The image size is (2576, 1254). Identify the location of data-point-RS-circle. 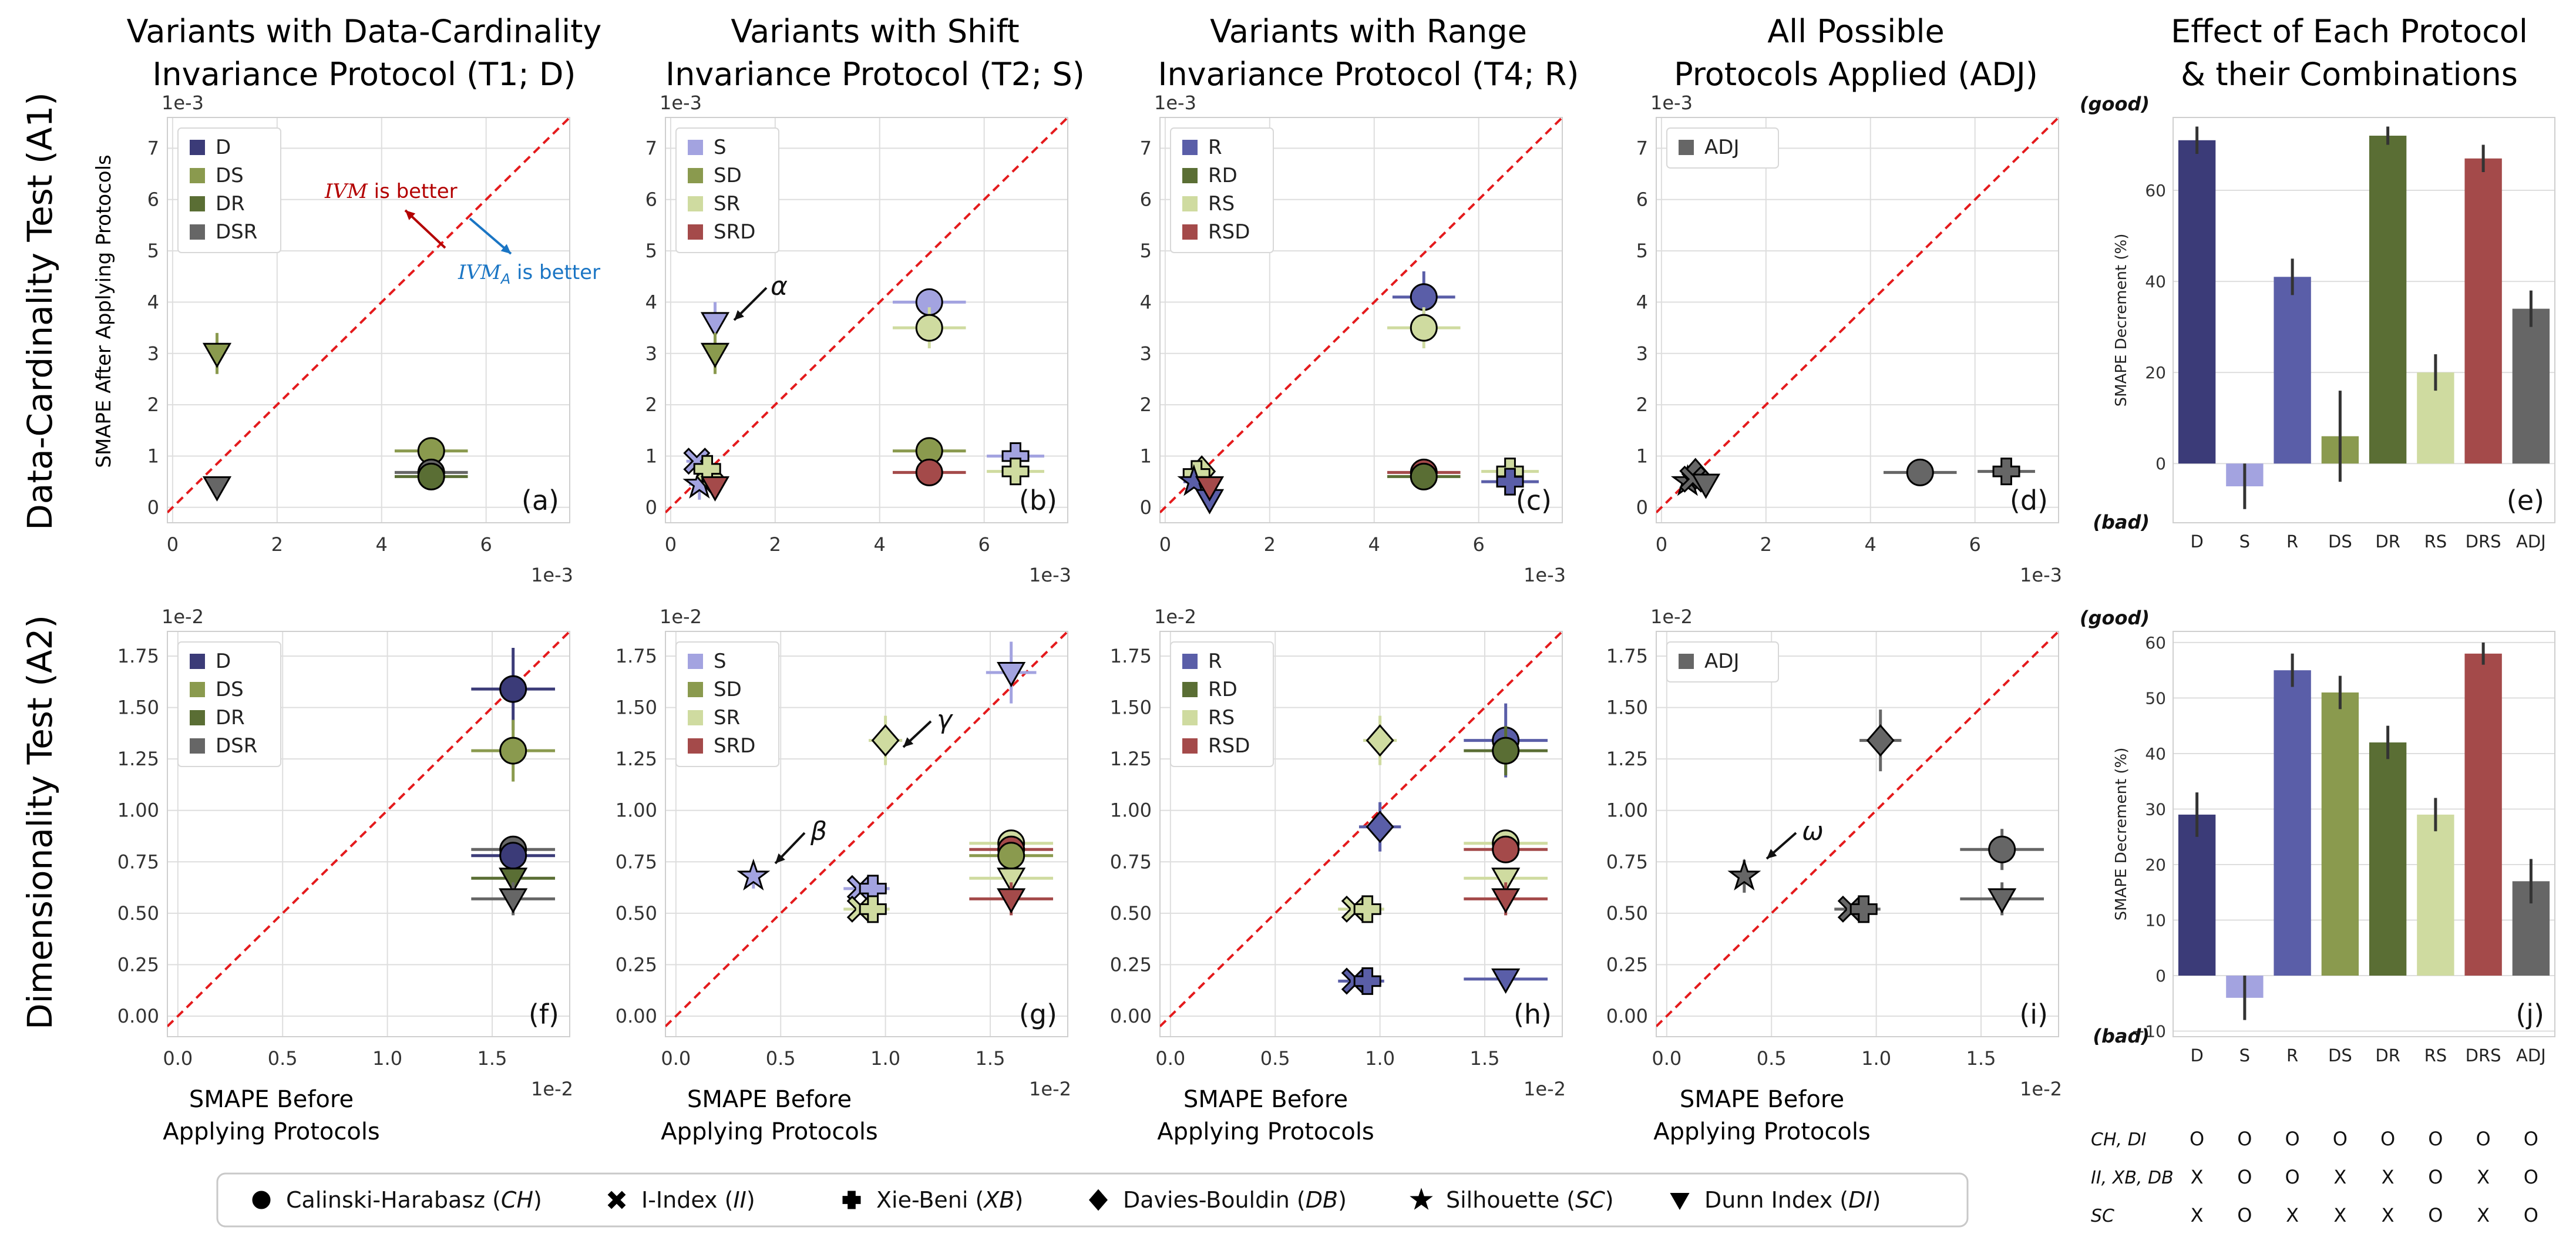
(1424, 328).